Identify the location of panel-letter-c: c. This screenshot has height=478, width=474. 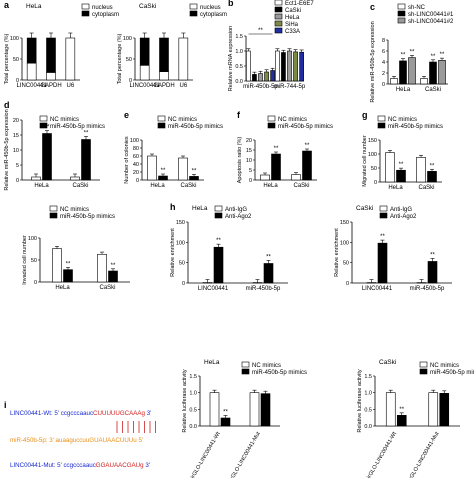
(372, 7).